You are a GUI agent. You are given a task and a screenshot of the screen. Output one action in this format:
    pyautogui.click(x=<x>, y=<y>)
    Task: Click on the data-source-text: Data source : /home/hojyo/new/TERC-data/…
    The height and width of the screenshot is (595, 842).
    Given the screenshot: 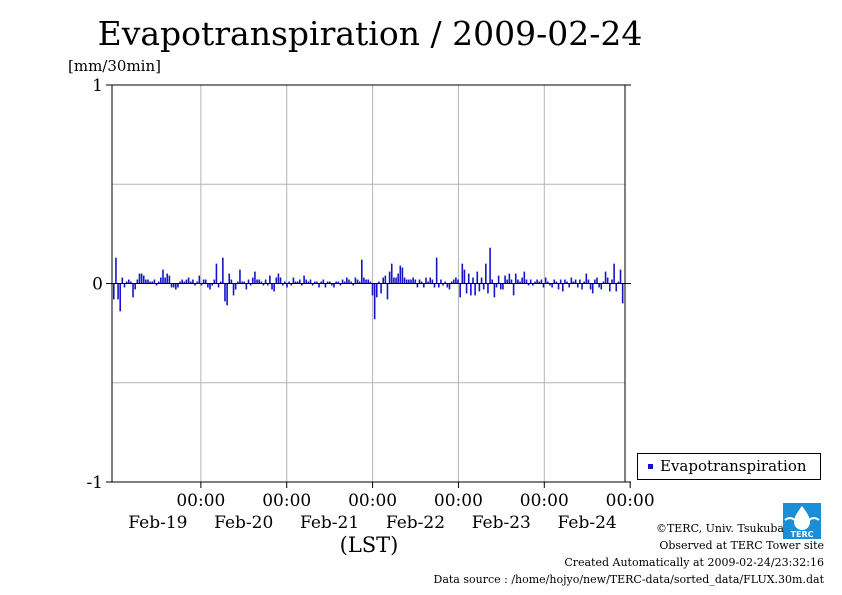 What is the action you would take?
    pyautogui.click(x=629, y=579)
    